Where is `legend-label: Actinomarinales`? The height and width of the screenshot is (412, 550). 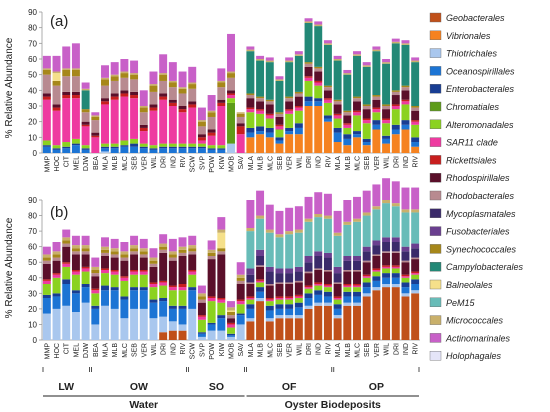
legend-label: Actinomarinales is located at coordinates (478, 338).